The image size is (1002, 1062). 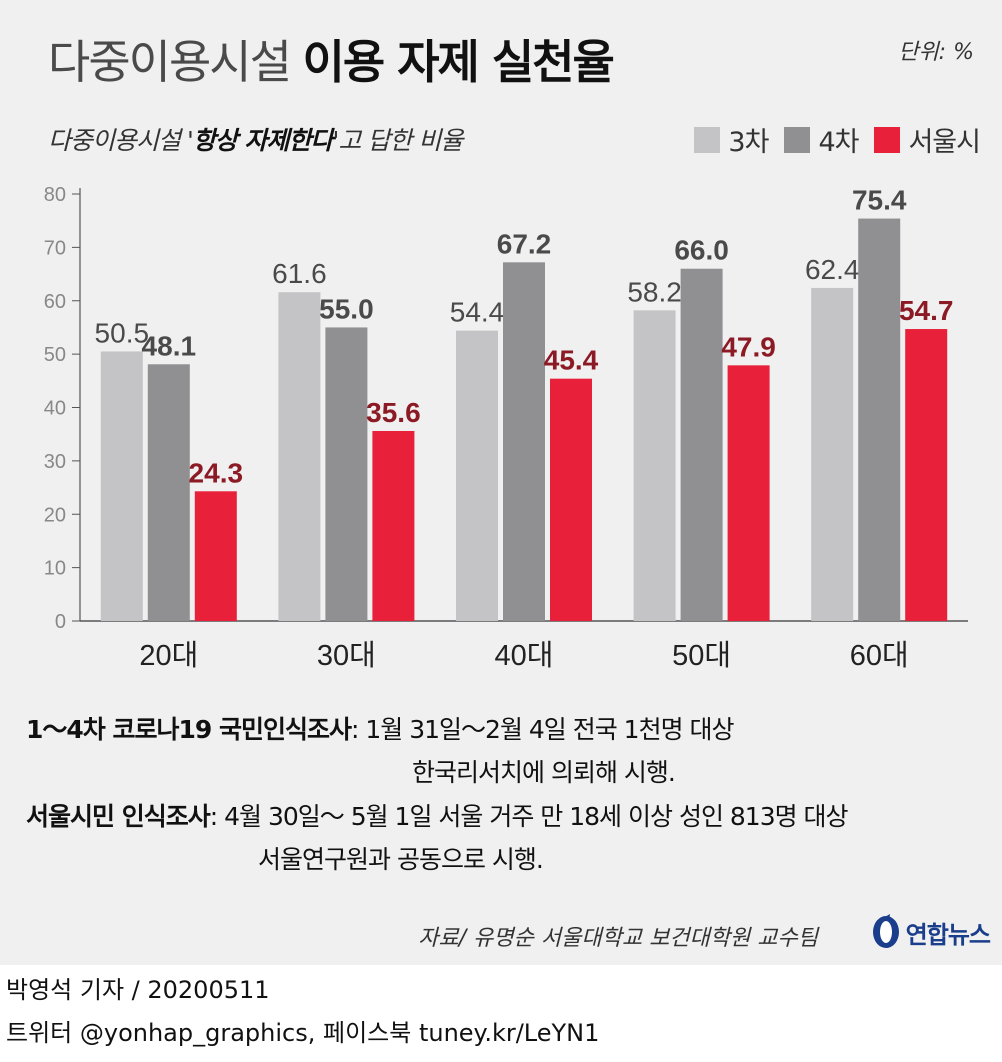 What do you see at coordinates (544, 772) in the screenshot?
I see `note-national-cont: 한국리서치에 의뢰해 시행.` at bounding box center [544, 772].